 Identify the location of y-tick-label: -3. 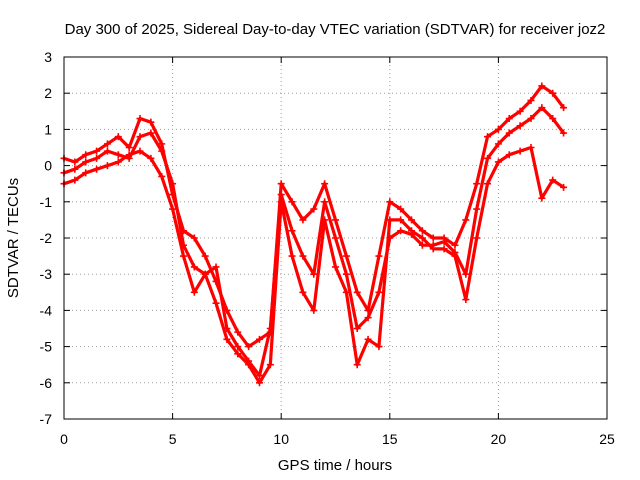
(46, 274).